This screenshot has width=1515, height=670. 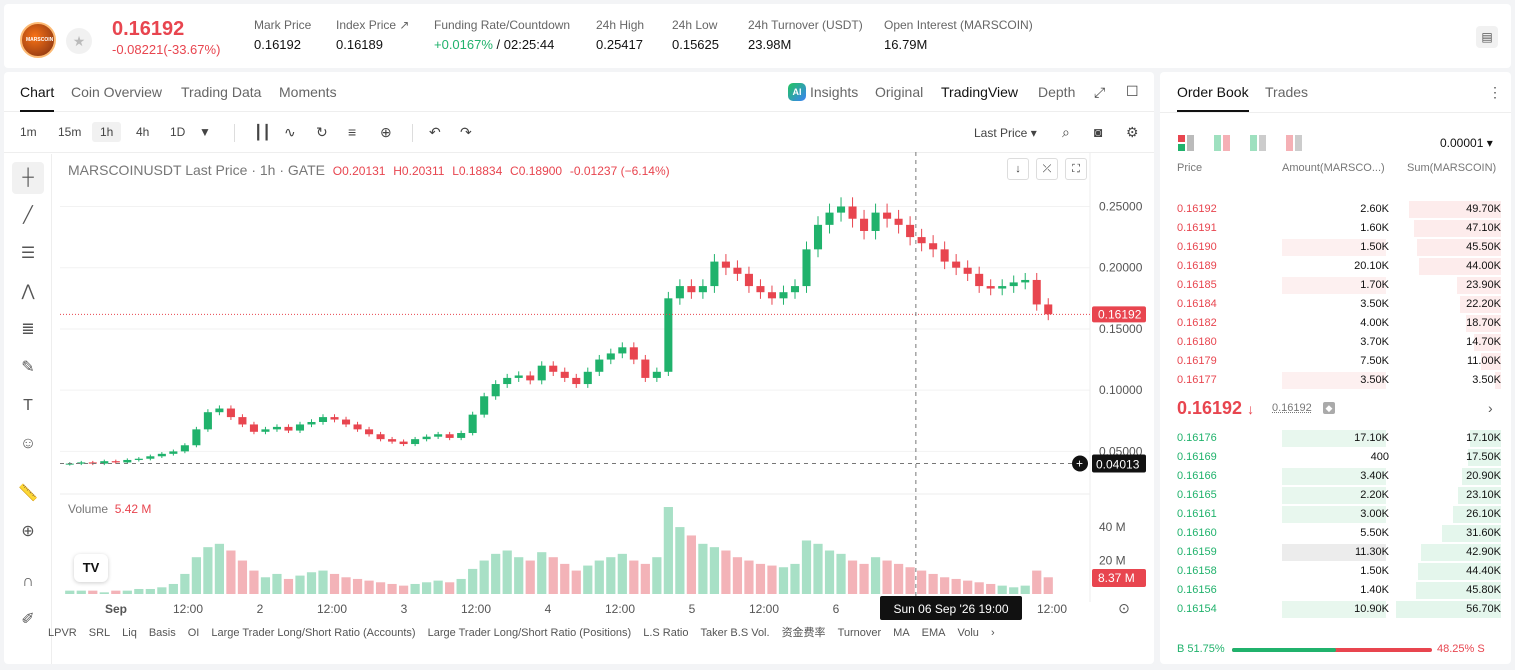 What do you see at coordinates (28, 443) in the screenshot?
I see `emoji-icon: ☺` at bounding box center [28, 443].